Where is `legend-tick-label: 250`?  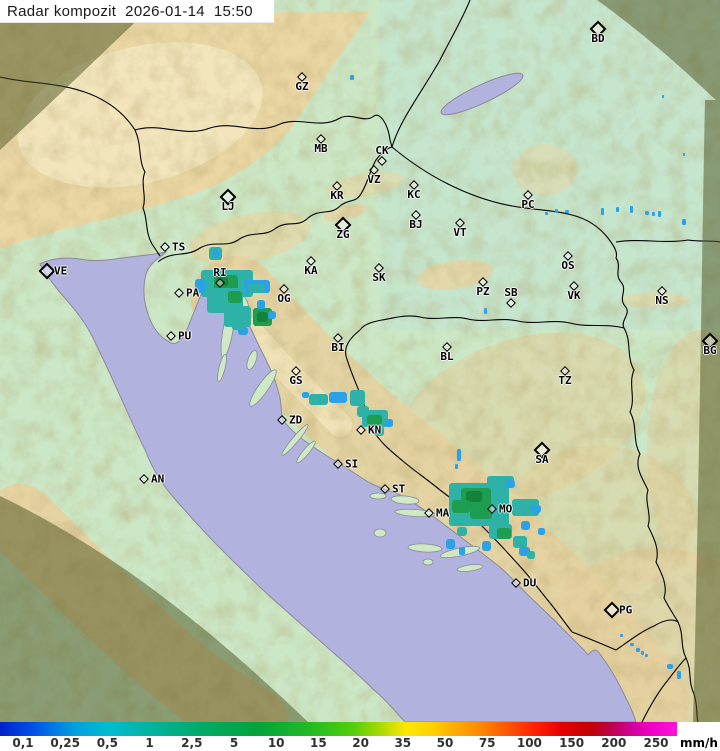
legend-tick-label: 250 is located at coordinates (656, 743).